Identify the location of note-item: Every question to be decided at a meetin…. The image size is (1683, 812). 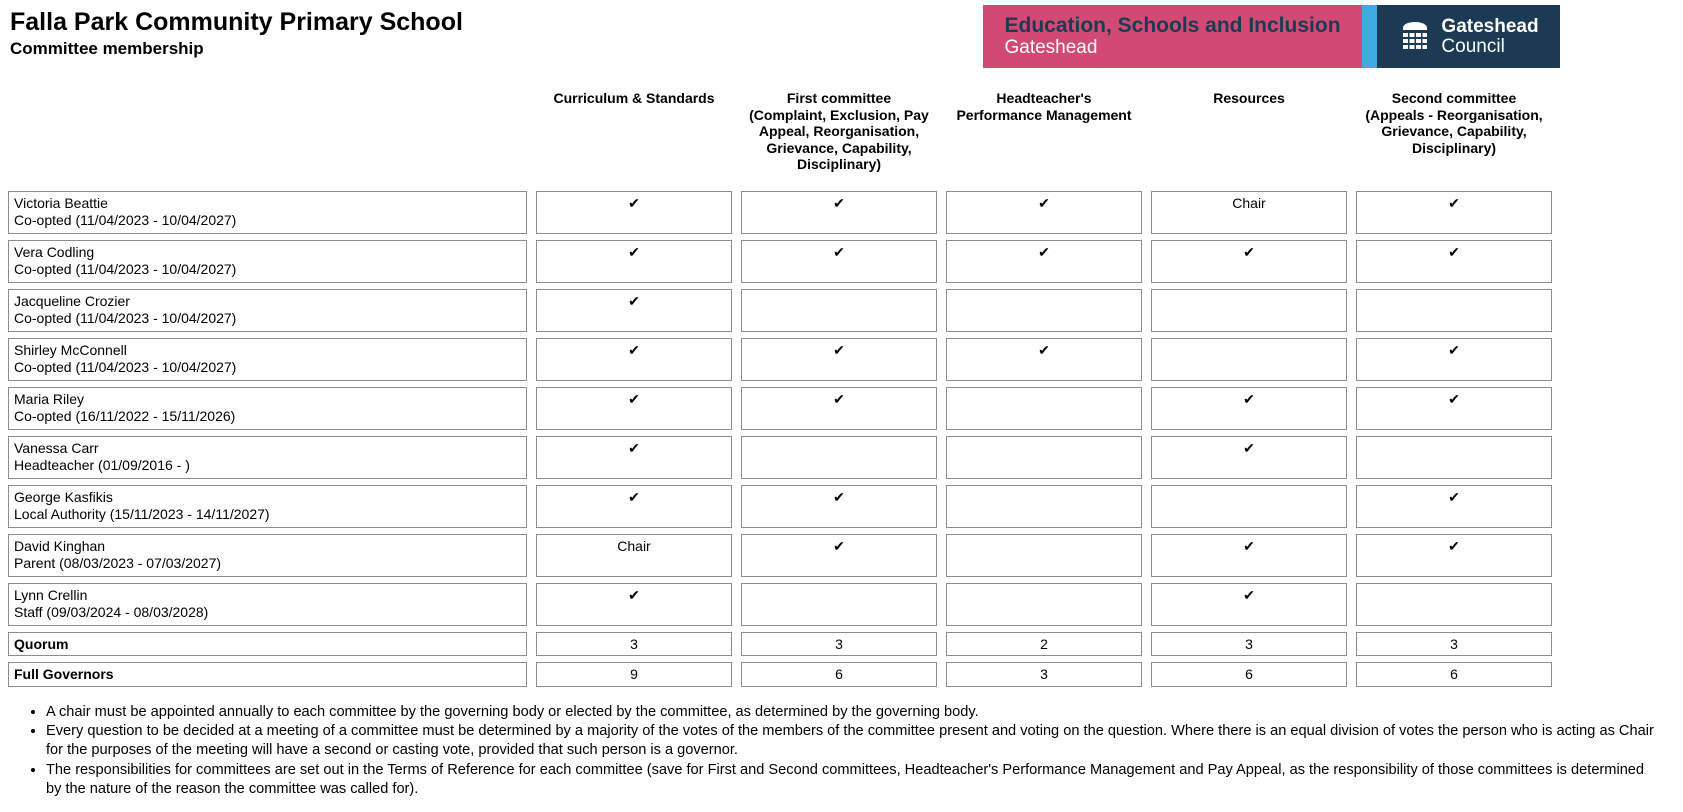
(854, 741).